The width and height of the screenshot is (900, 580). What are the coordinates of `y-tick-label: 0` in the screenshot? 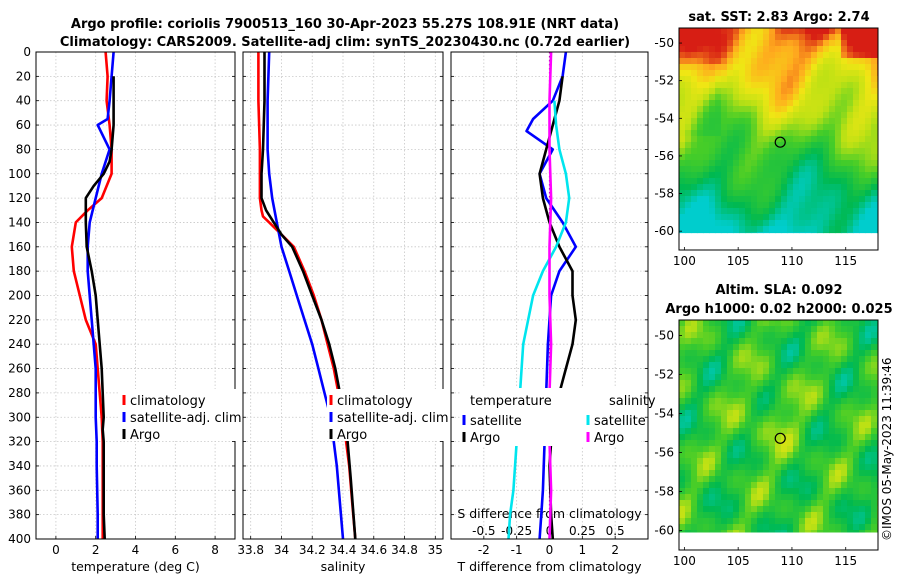 It's located at (27, 52).